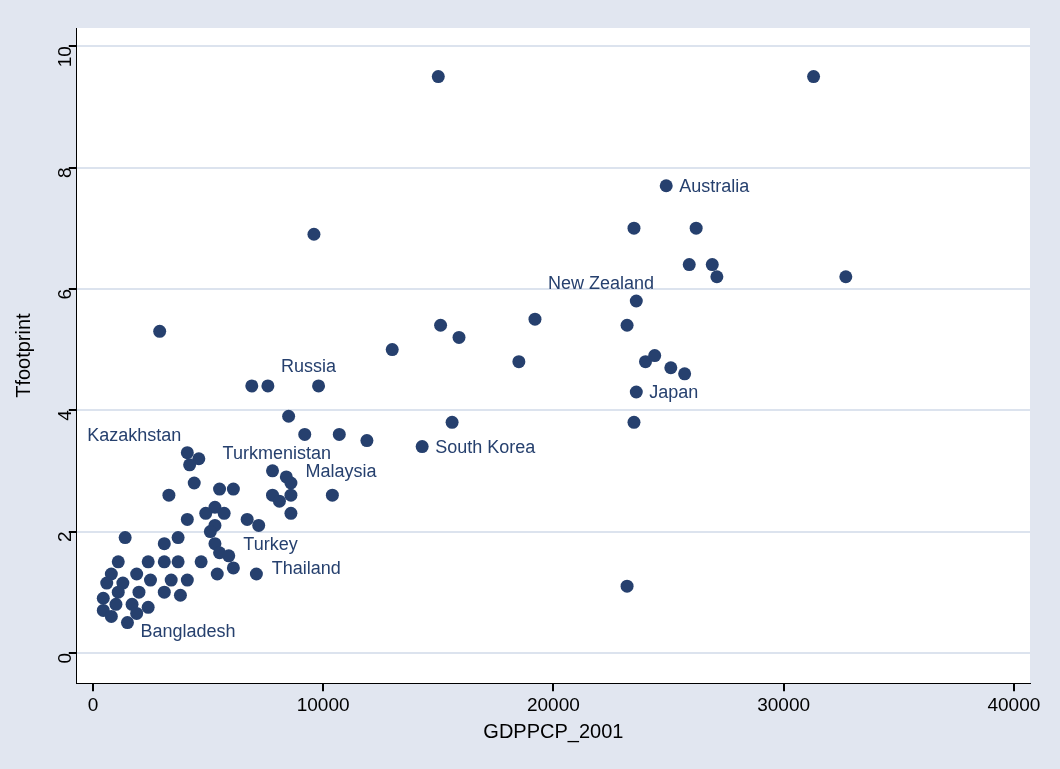 Image resolution: width=1060 pixels, height=769 pixels. What do you see at coordinates (188, 630) in the screenshot?
I see `annotation: Bangladesh` at bounding box center [188, 630].